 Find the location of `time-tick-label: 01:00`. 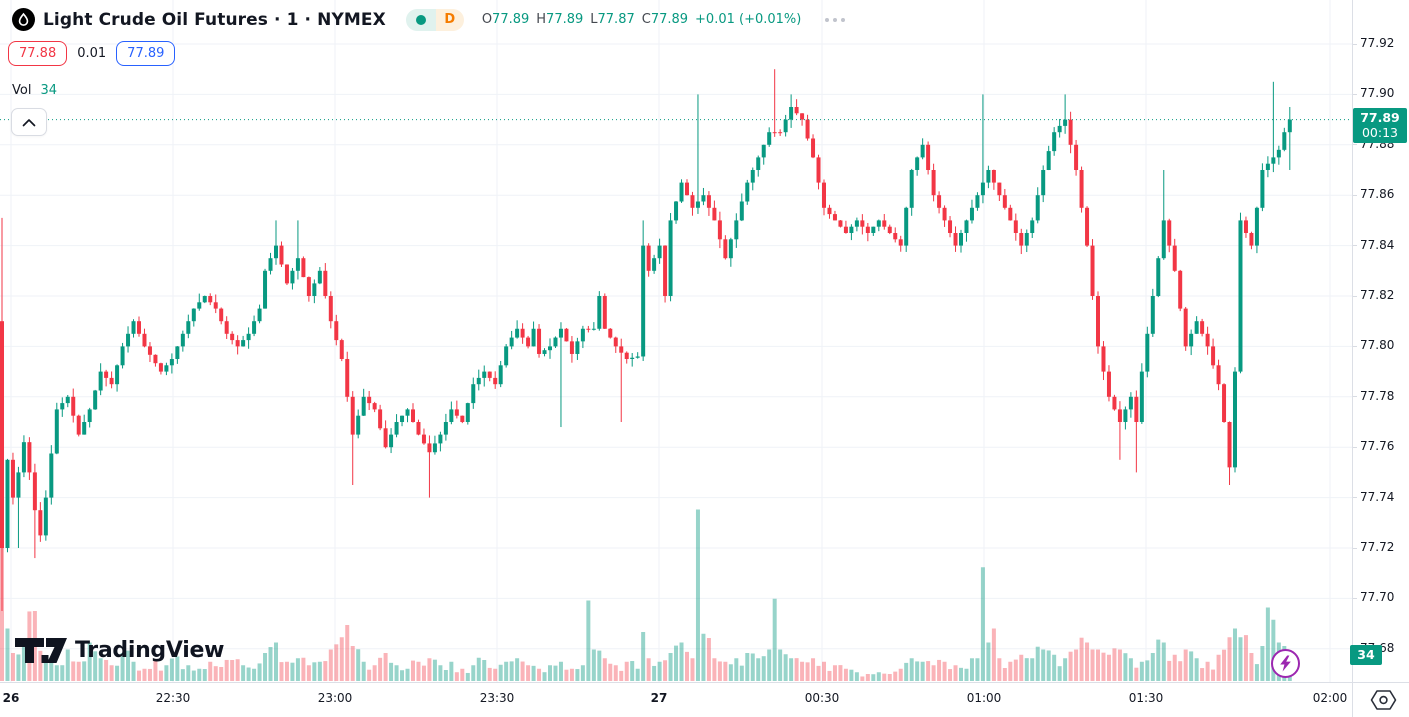

time-tick-label: 01:00 is located at coordinates (984, 698).